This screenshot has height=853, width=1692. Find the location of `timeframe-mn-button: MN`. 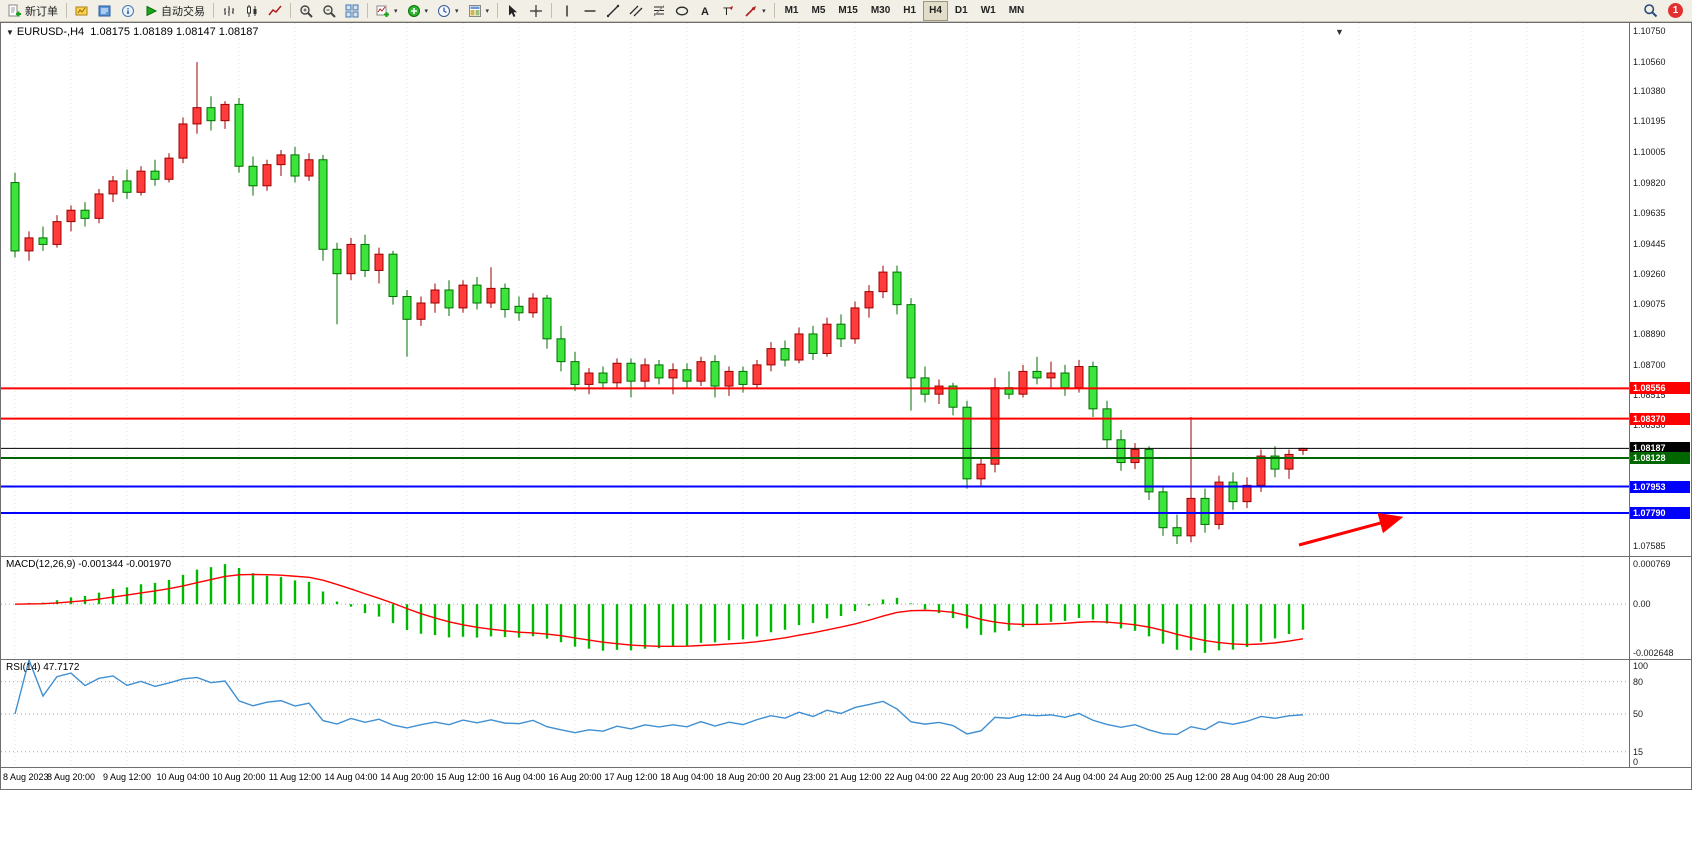

timeframe-mn-button: MN is located at coordinates (1017, 11).